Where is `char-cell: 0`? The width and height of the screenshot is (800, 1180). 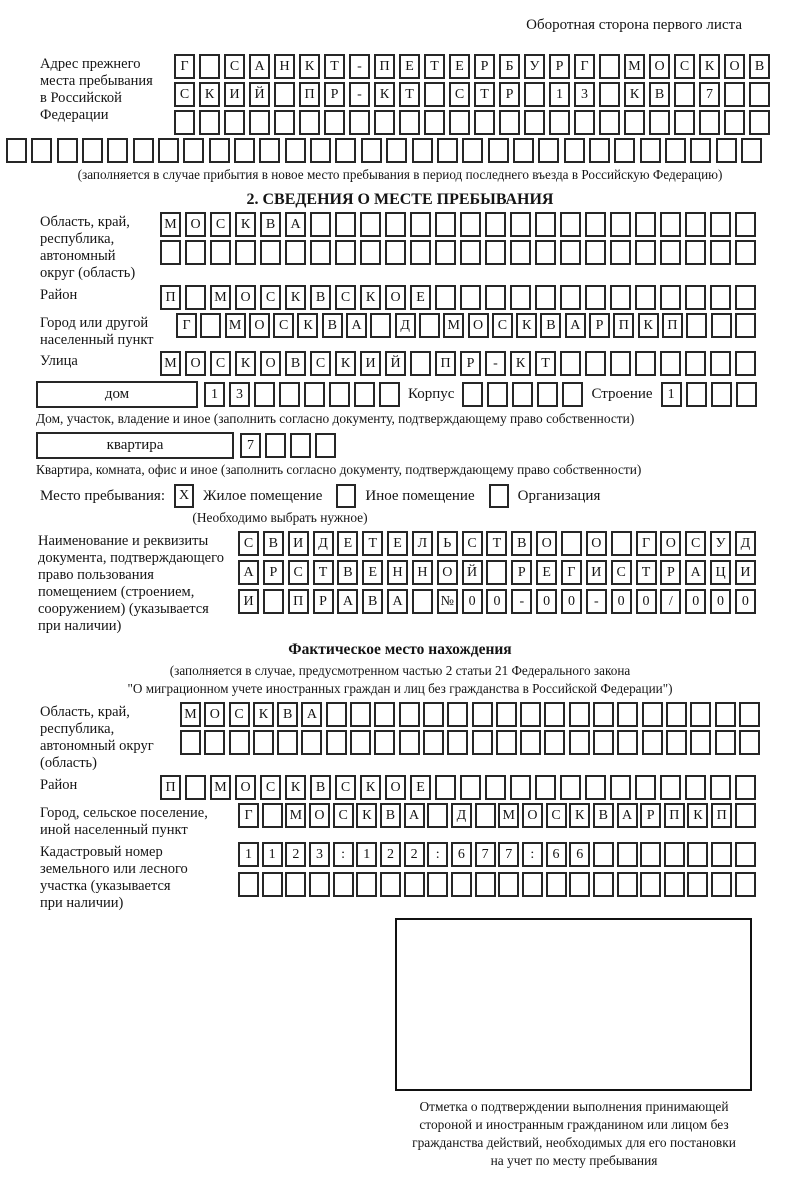 char-cell: 0 is located at coordinates (472, 601).